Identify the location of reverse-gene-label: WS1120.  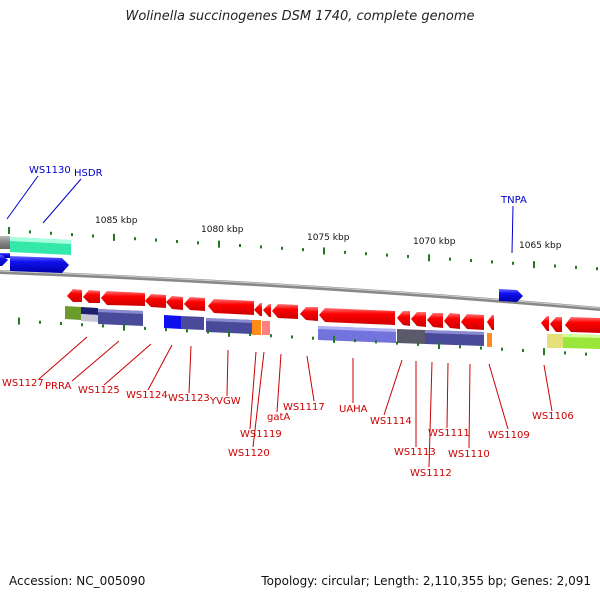
(249, 453).